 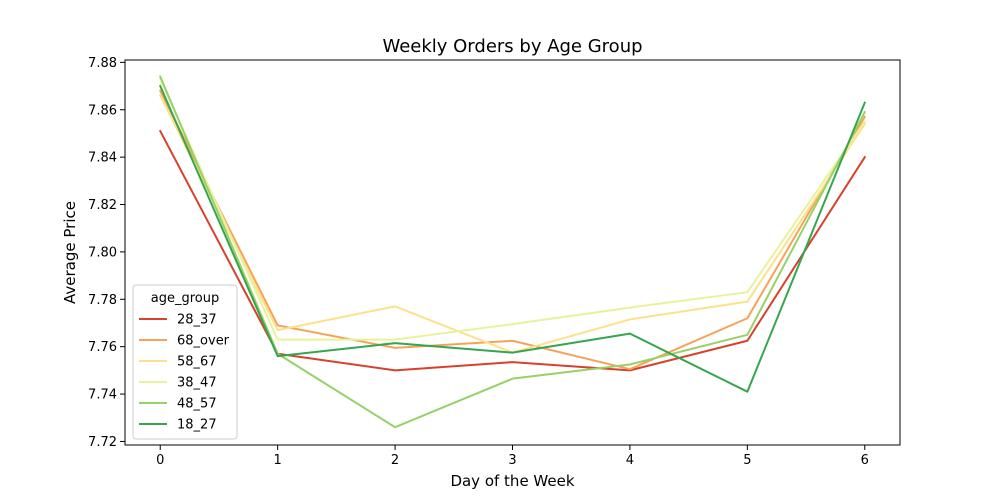 I want to click on y-tick-label: 7.78, so click(x=102, y=300).